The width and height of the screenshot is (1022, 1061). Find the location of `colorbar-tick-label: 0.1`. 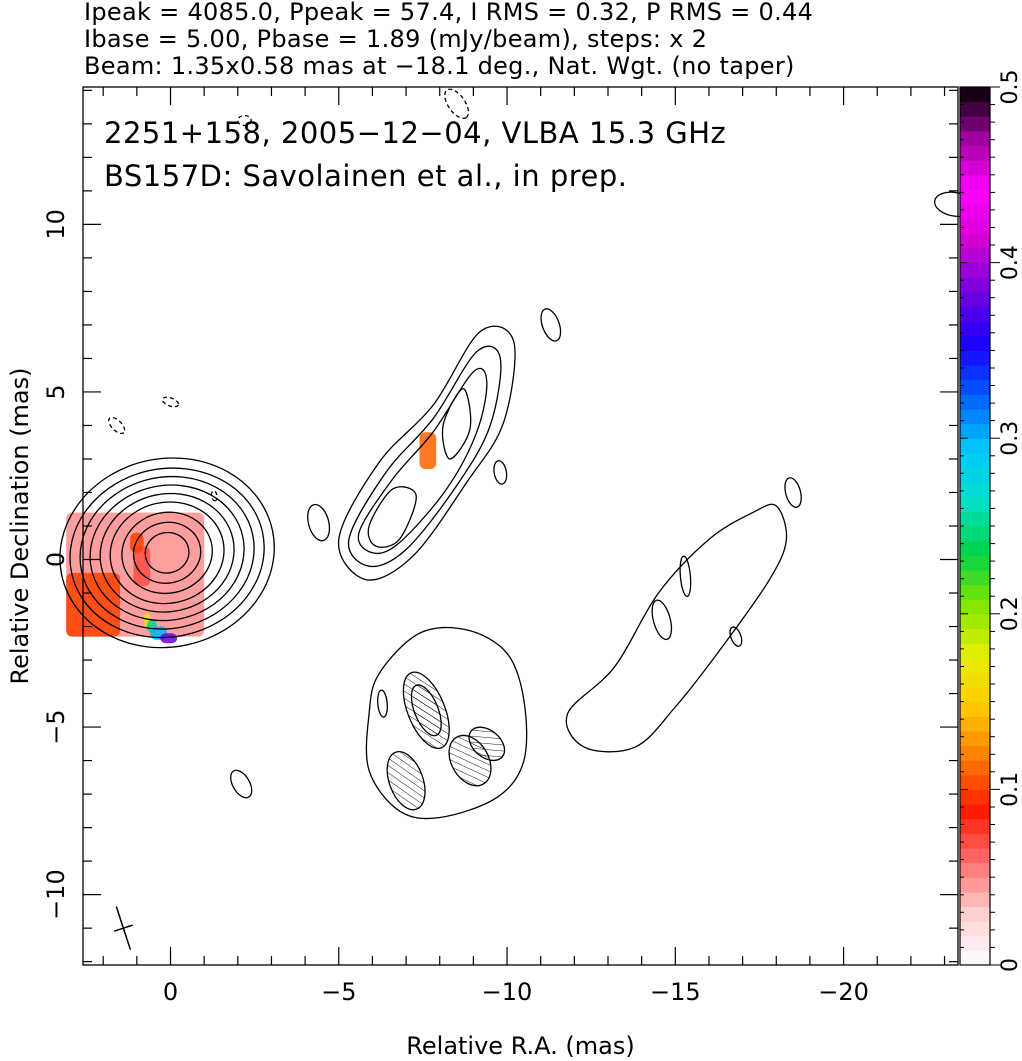

colorbar-tick-label: 0.1 is located at coordinates (1010, 789).